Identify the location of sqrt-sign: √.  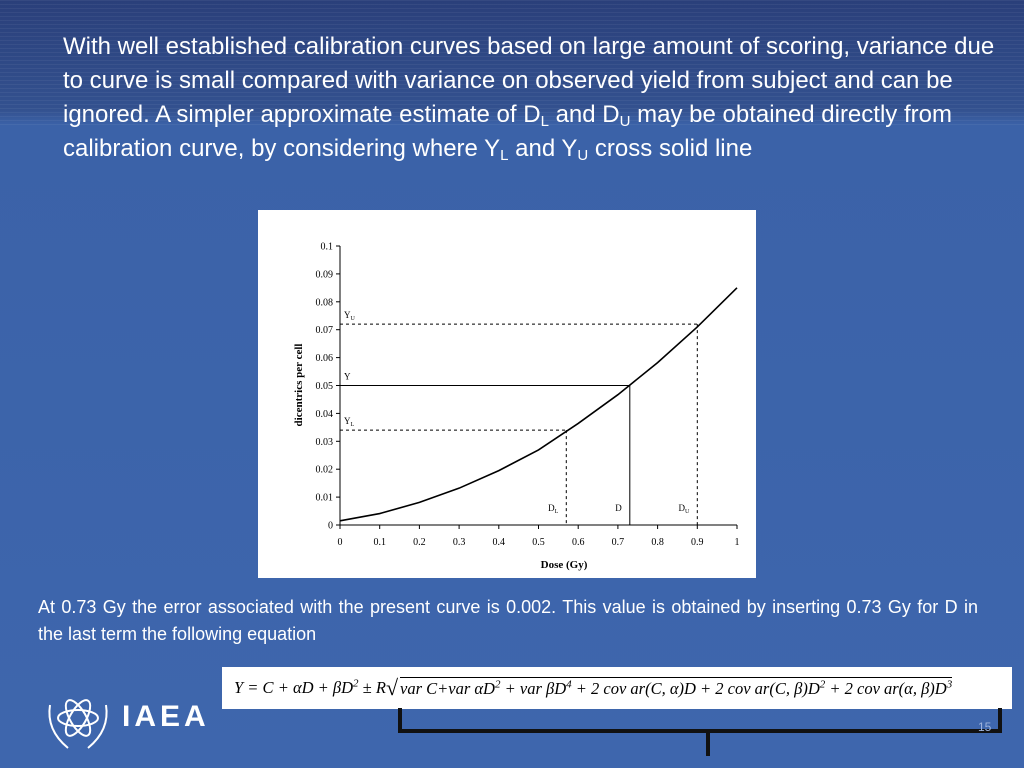
(392, 687).